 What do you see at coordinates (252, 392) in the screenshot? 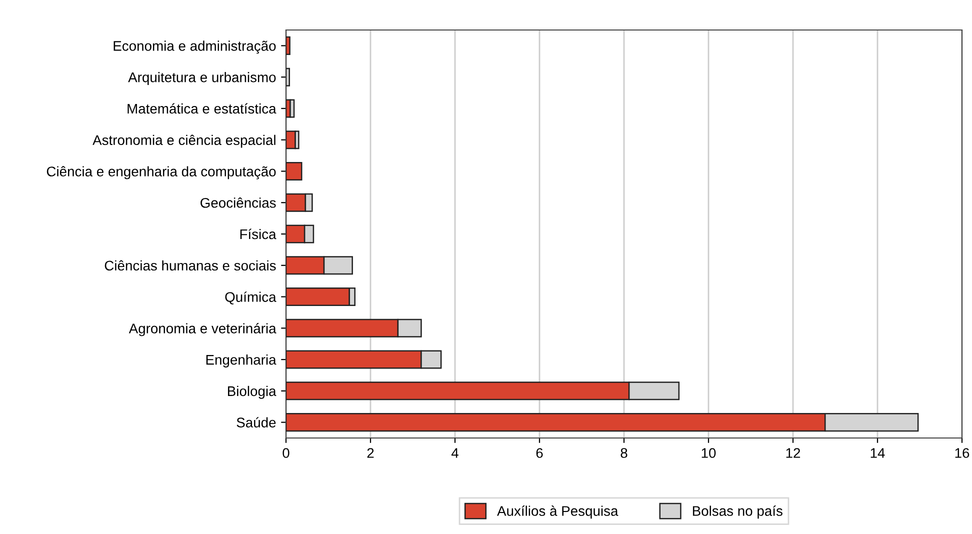
I see `y-tick-label: Biologia` at bounding box center [252, 392].